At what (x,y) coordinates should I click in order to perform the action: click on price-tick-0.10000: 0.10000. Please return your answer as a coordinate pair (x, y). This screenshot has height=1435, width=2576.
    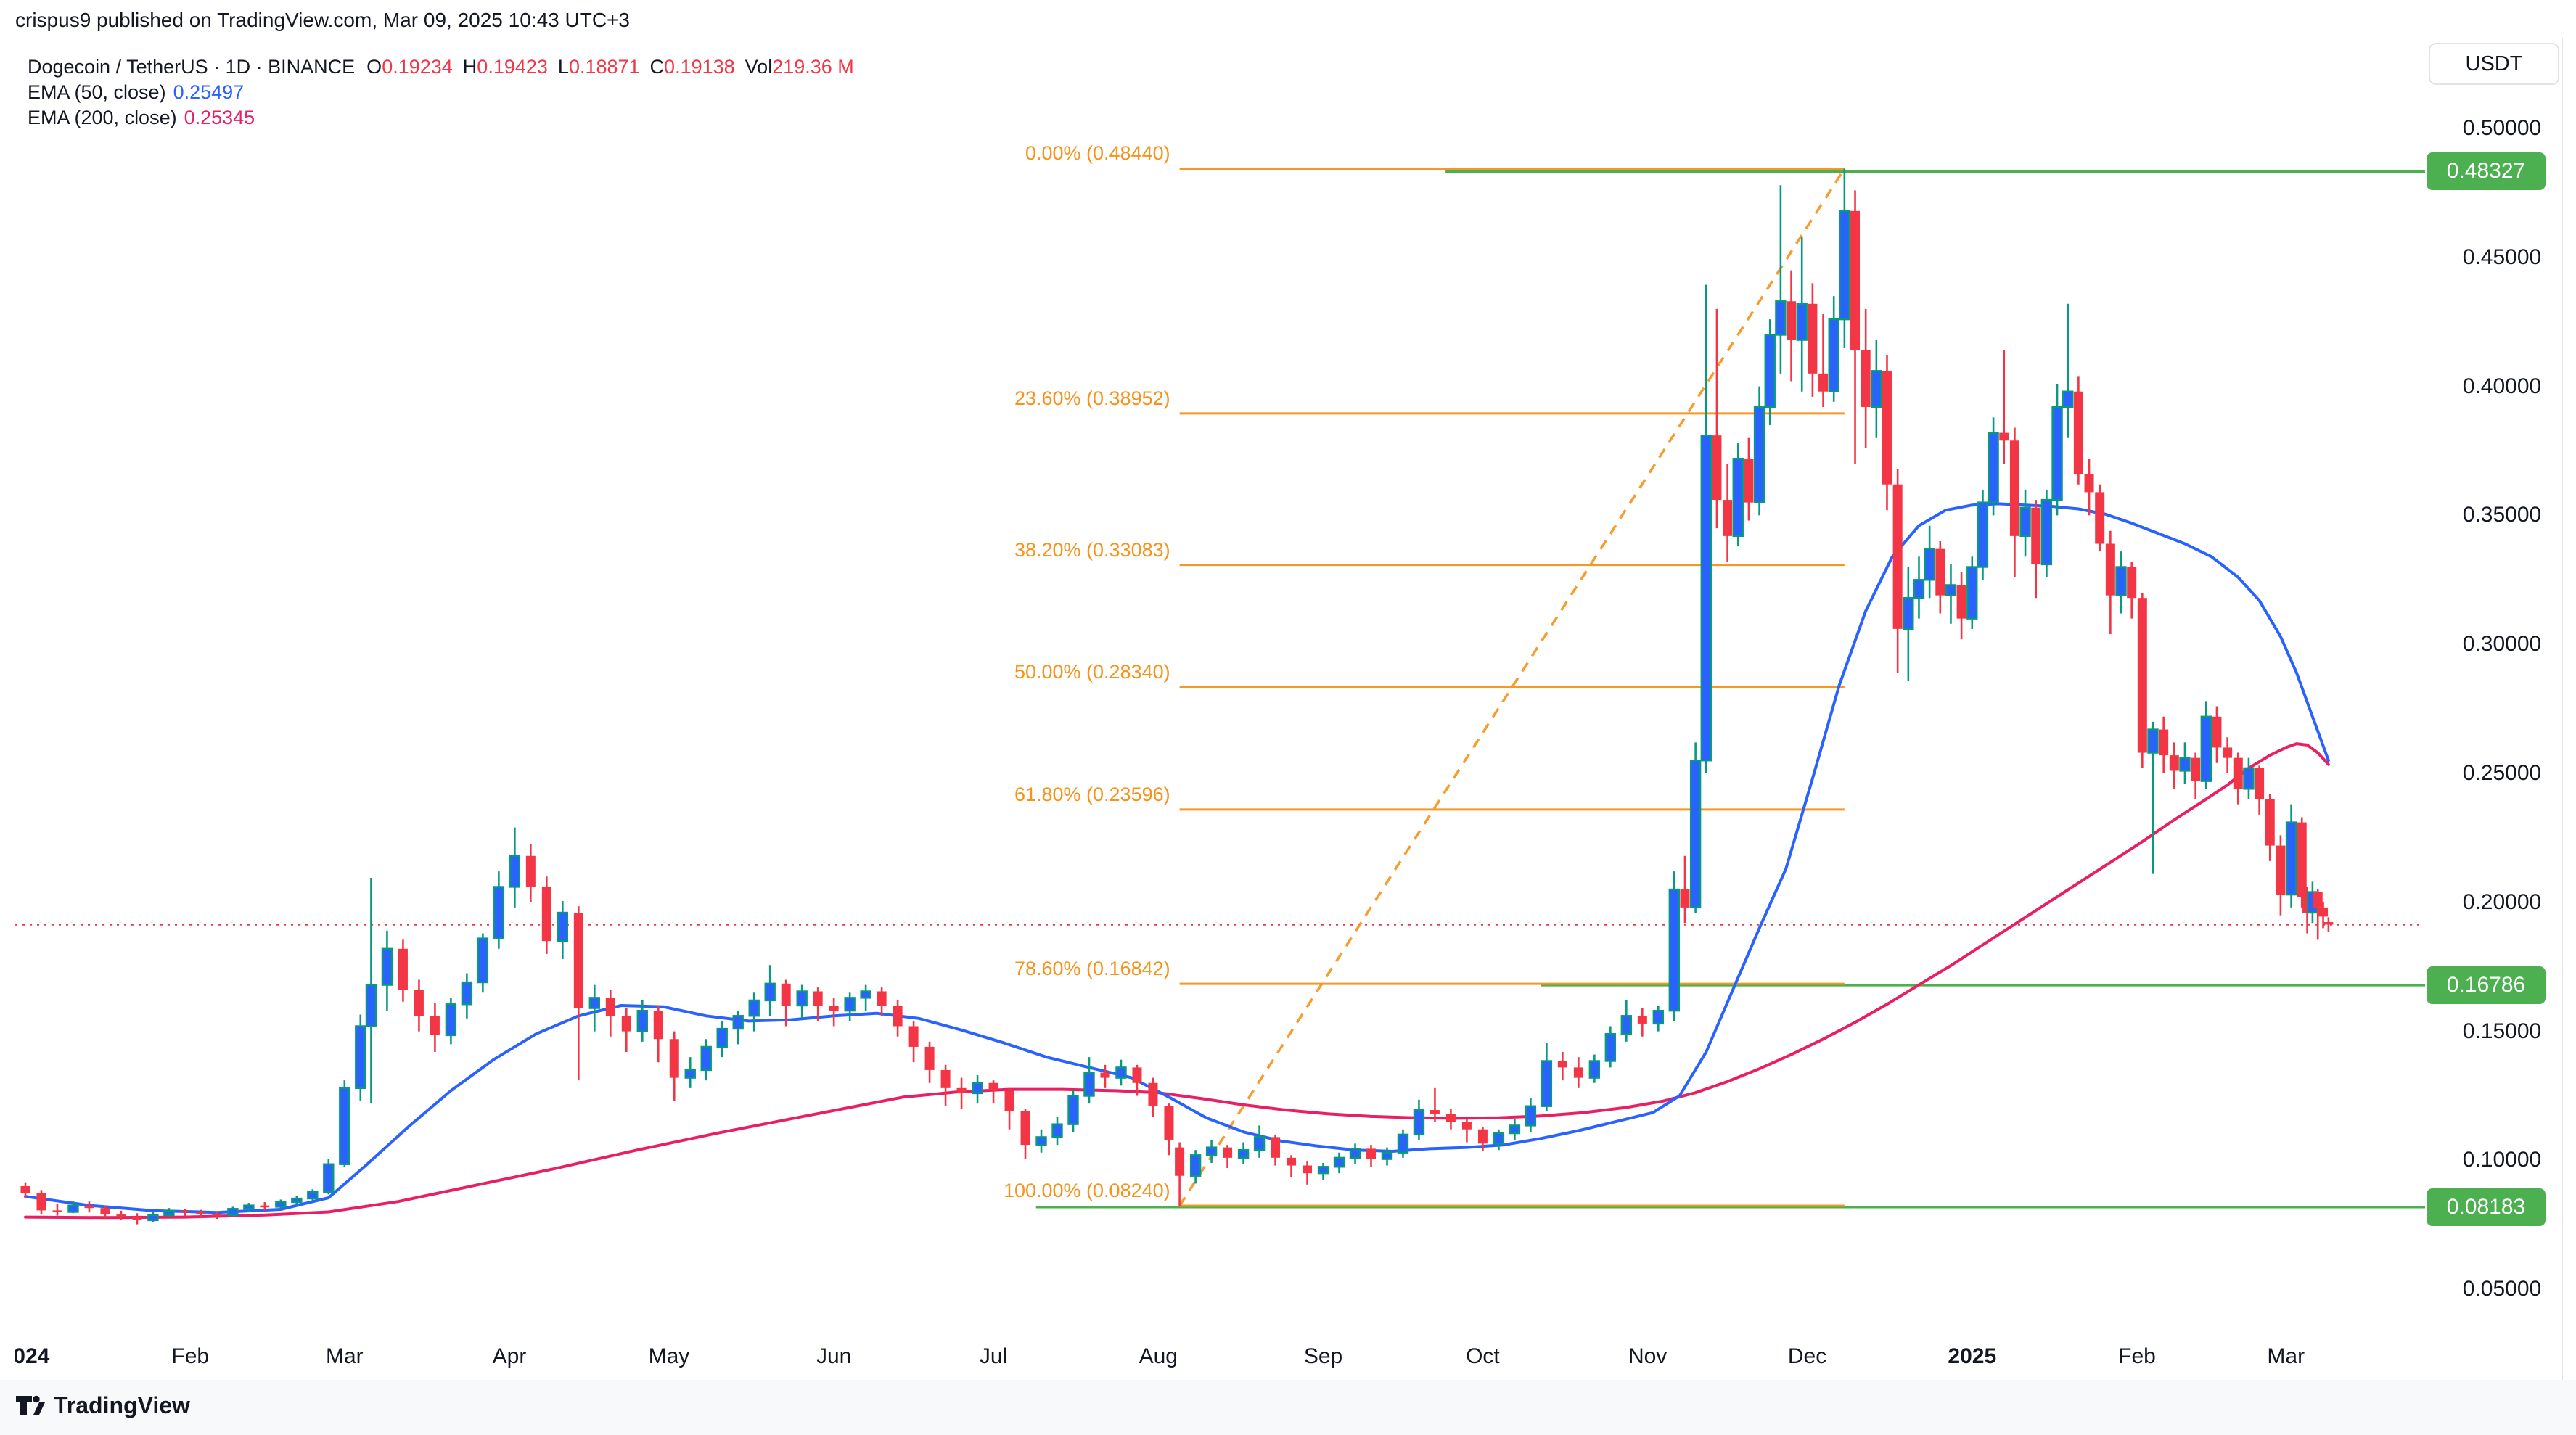
    Looking at the image, I should click on (2502, 1160).